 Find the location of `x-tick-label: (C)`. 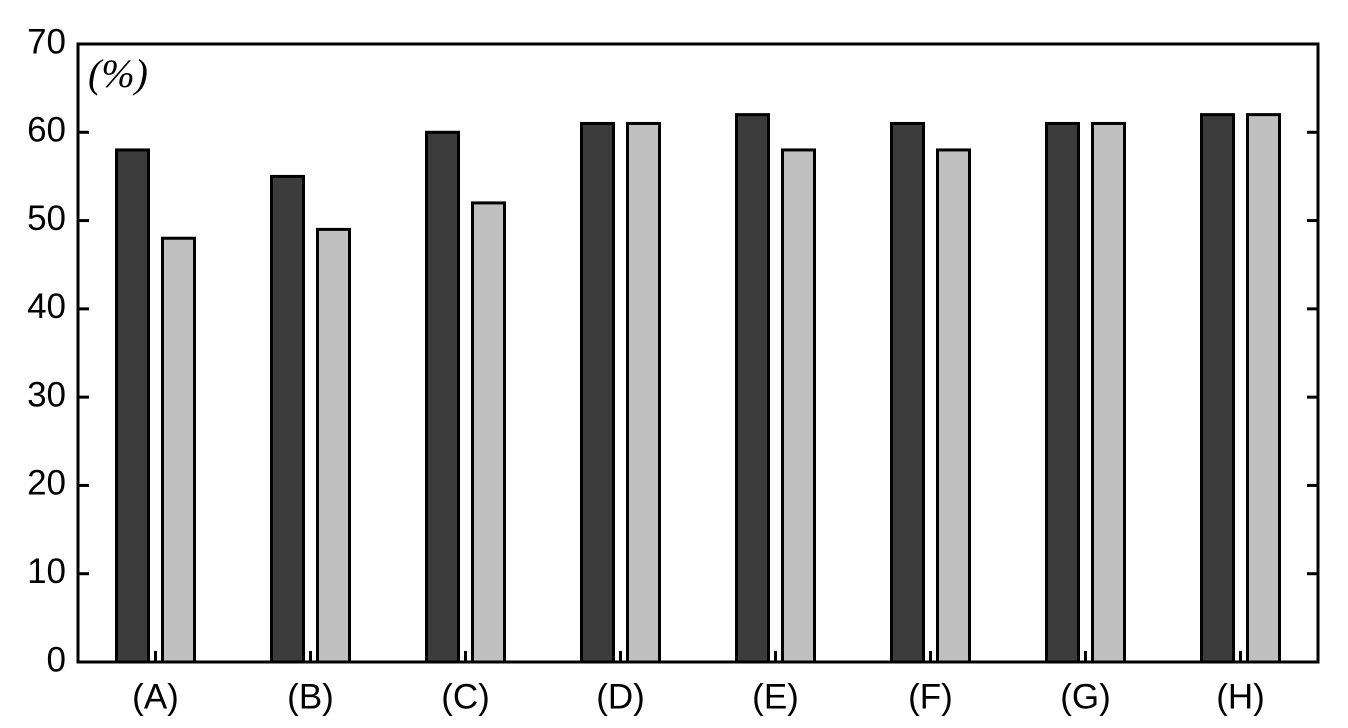

x-tick-label: (C) is located at coordinates (465, 696).